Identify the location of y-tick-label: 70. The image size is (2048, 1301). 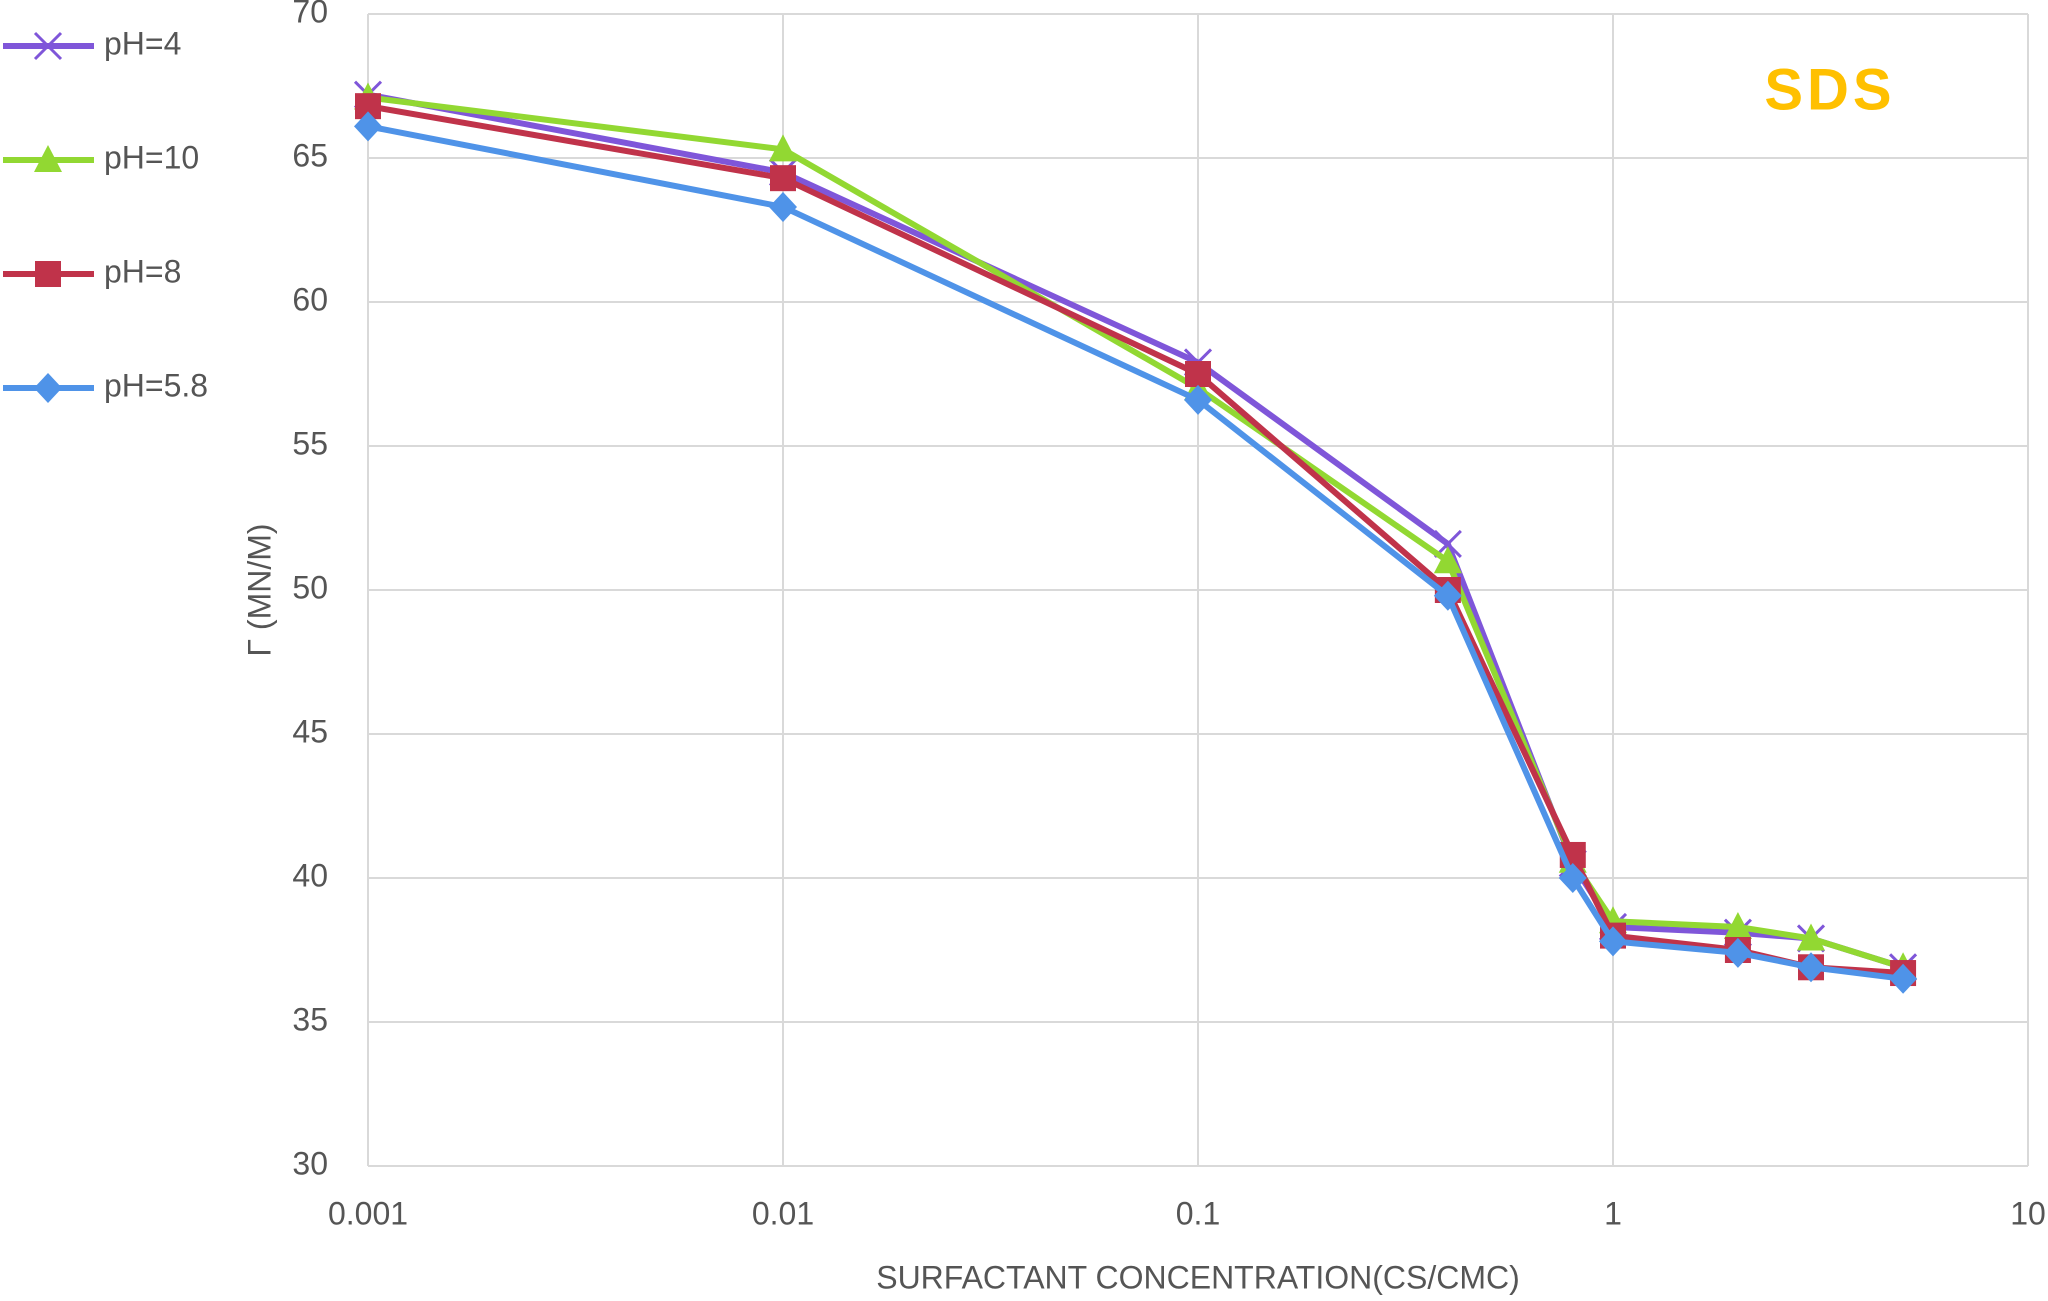
(310, 14).